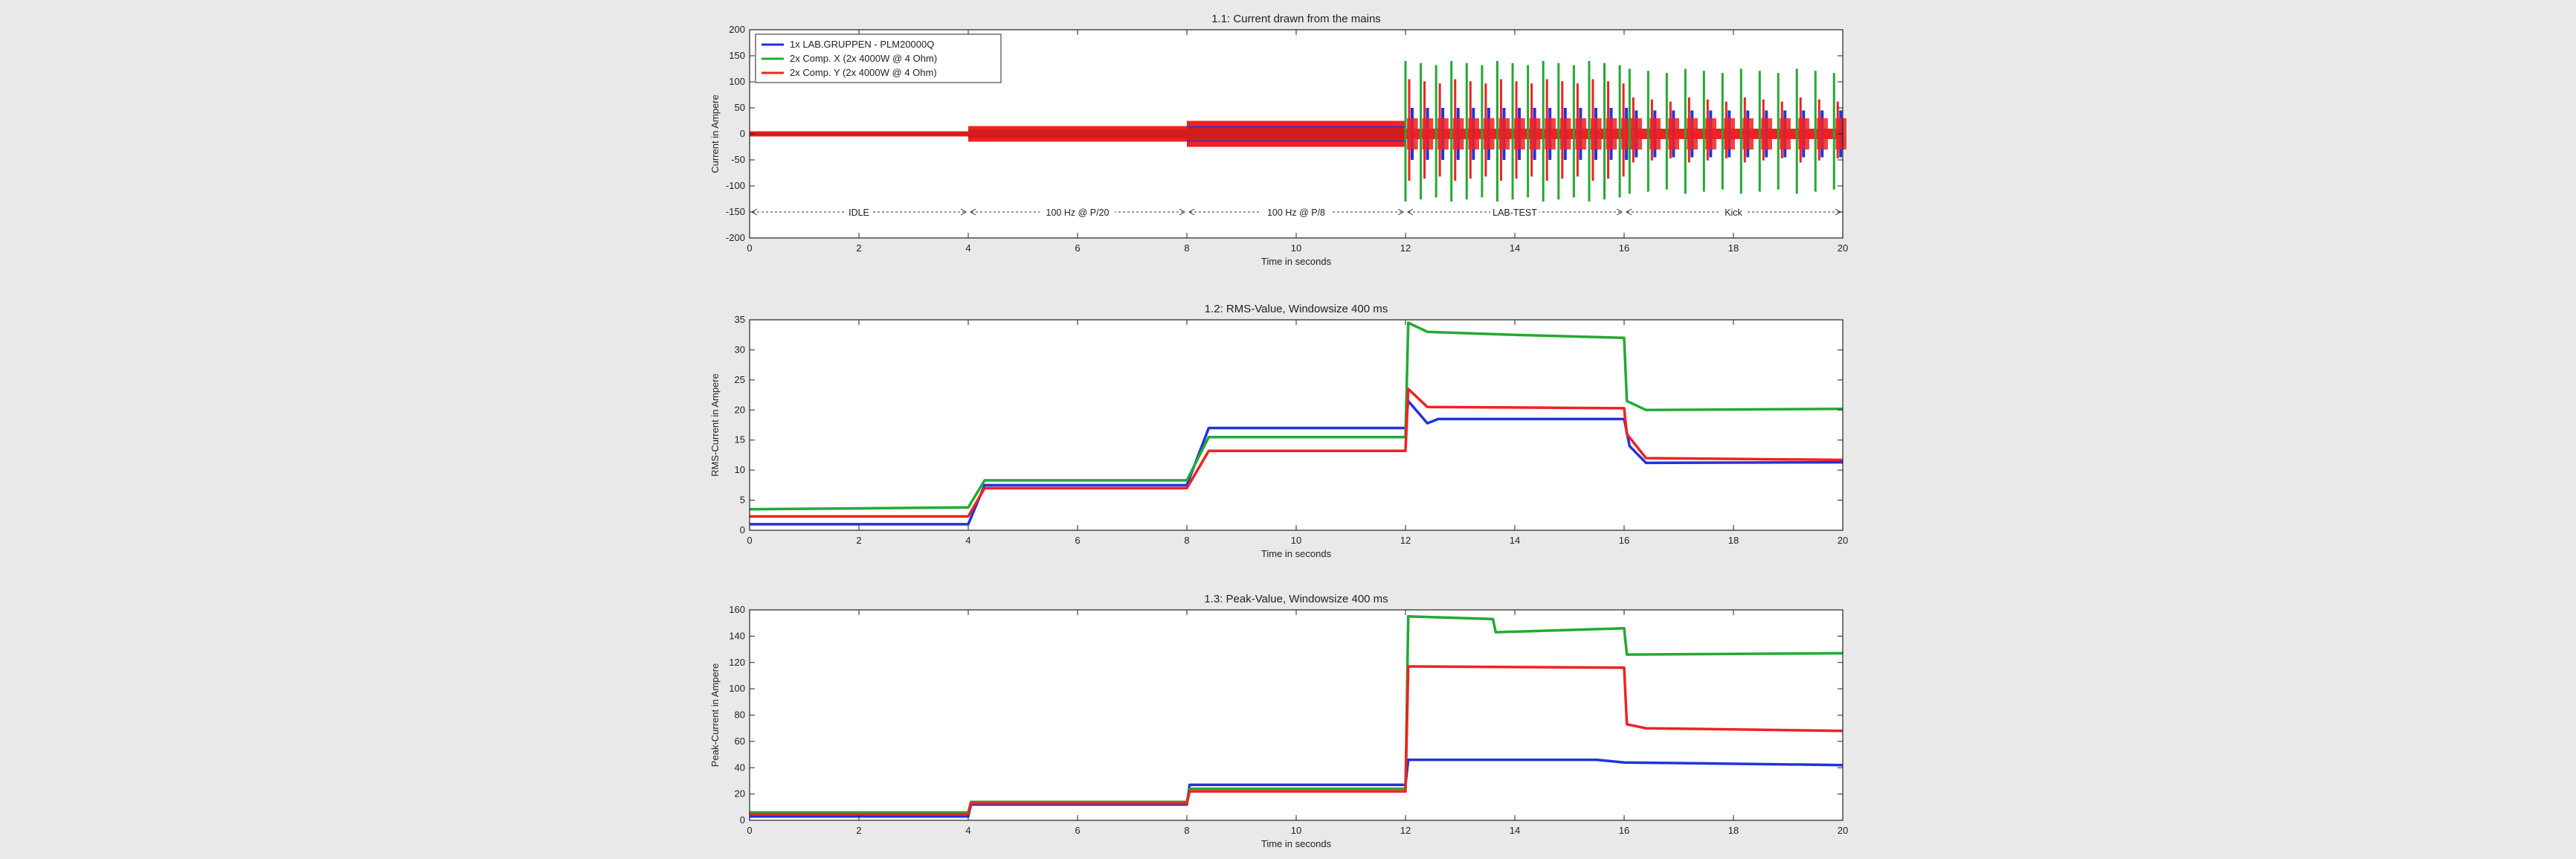 Image resolution: width=2576 pixels, height=859 pixels. I want to click on legend-entry: 2x Comp. X (2x 4000W @ 4 Ohm), so click(863, 58).